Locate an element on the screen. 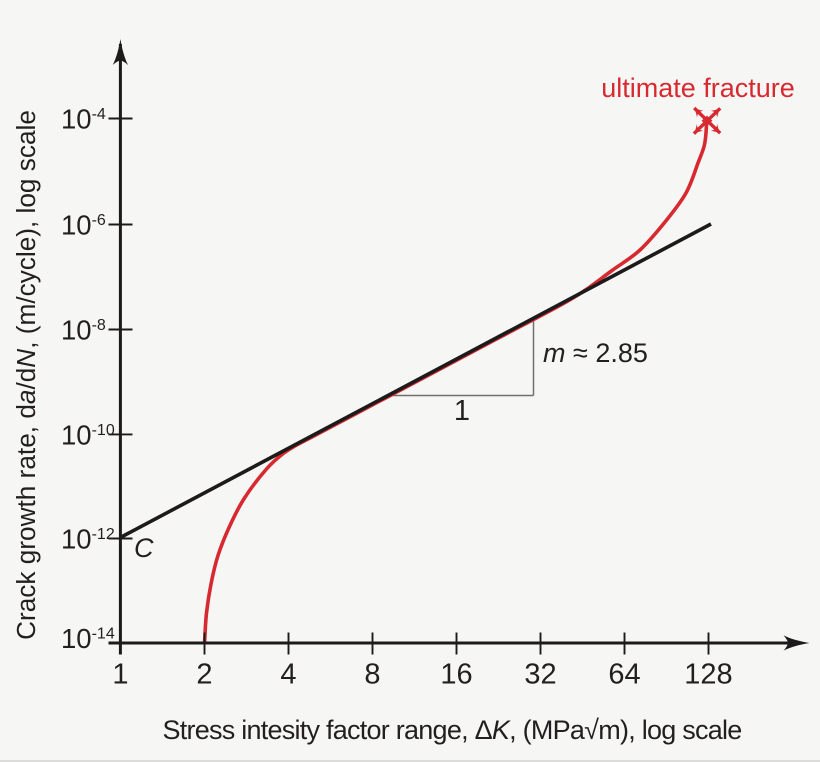  svg-text: ultimate fracture is located at coordinates (698, 88).